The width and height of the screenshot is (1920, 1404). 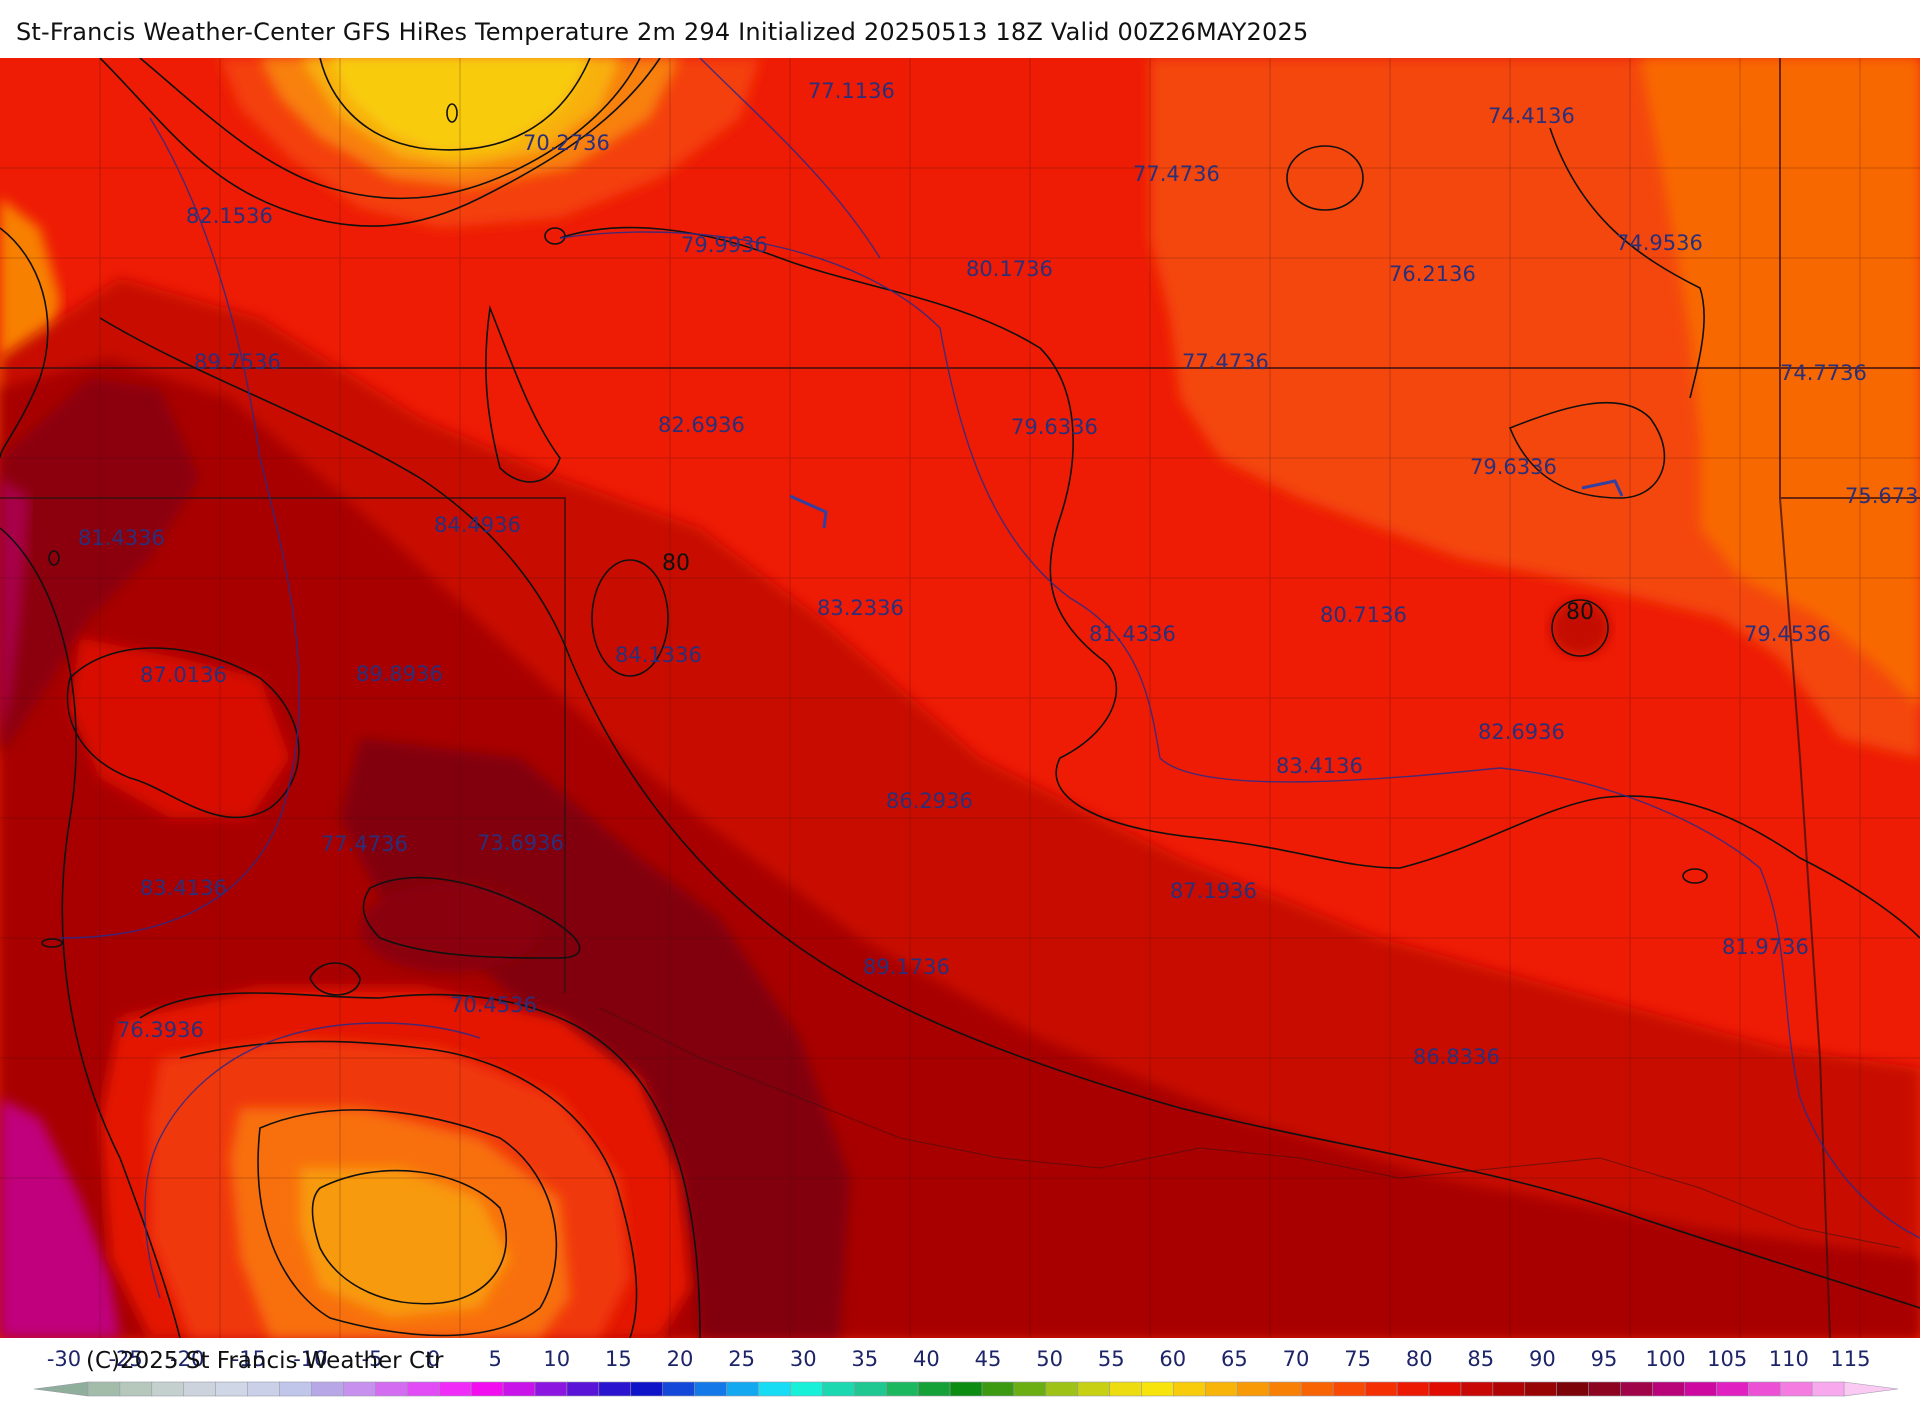 What do you see at coordinates (372, 1359) in the screenshot?
I see `legend-tick-label: -5` at bounding box center [372, 1359].